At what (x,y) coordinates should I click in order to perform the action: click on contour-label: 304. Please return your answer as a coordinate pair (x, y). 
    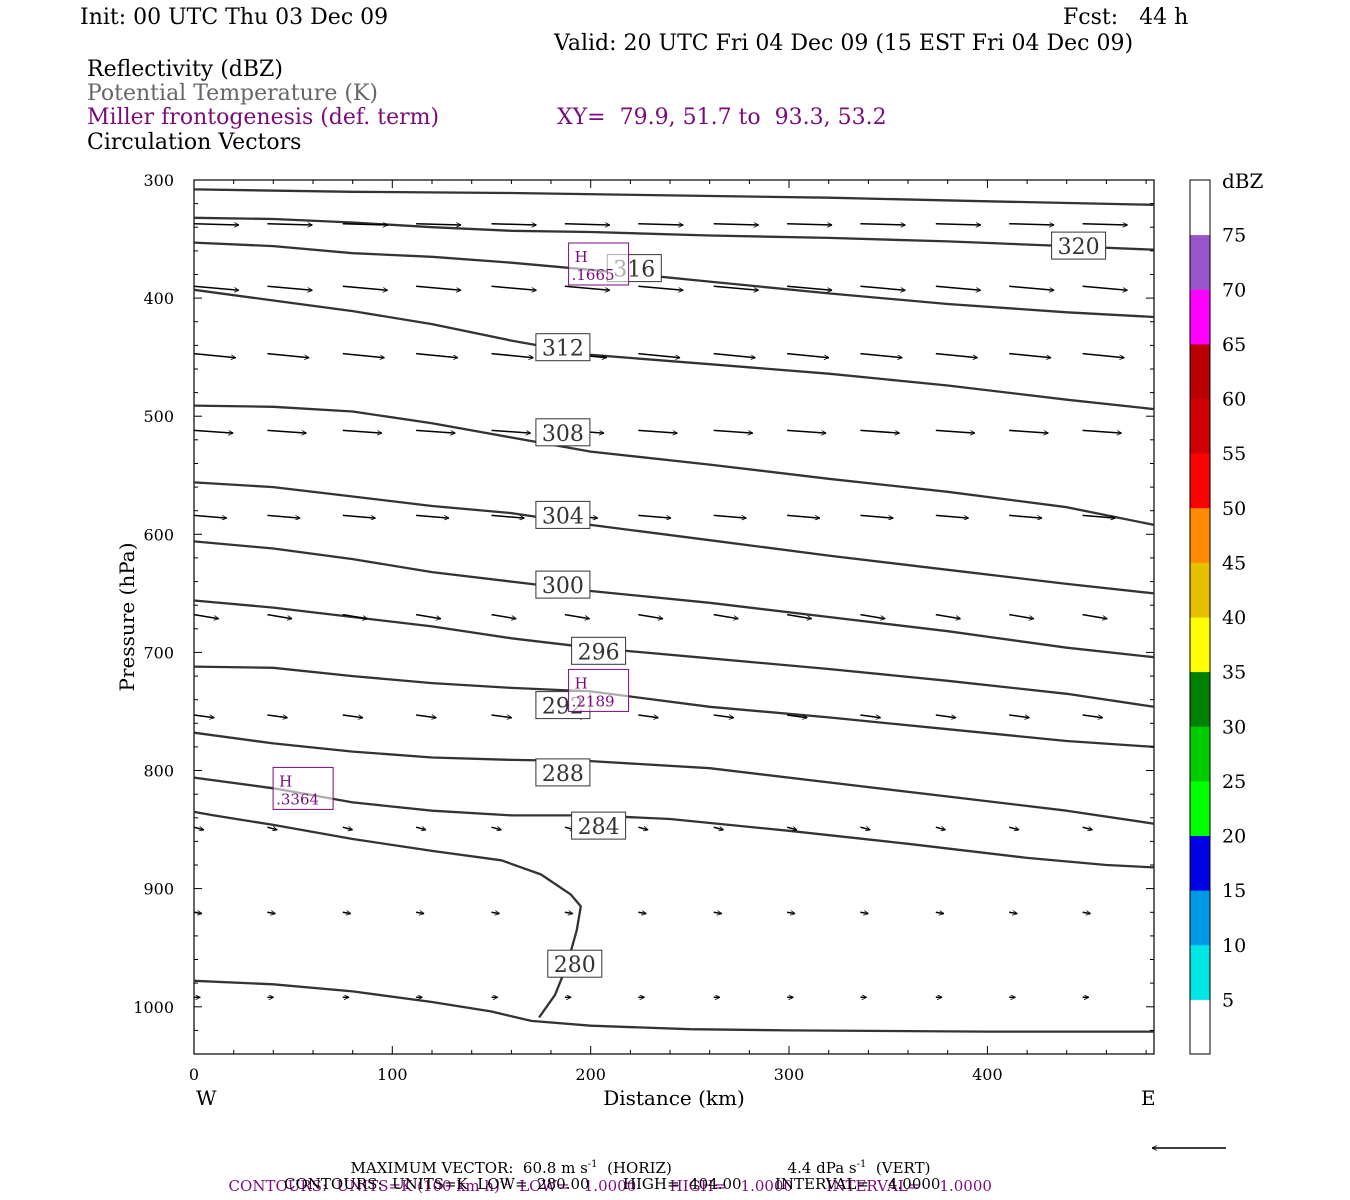
    Looking at the image, I should click on (563, 516).